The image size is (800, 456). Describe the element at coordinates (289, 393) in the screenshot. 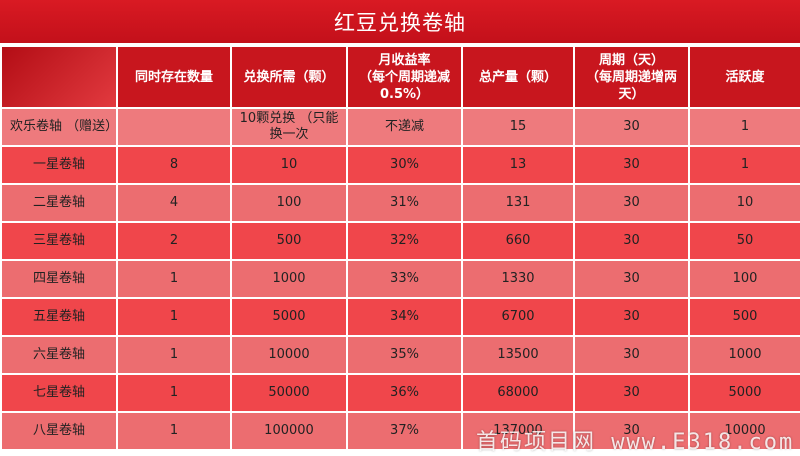

I see `cell-cost: 50000` at that location.